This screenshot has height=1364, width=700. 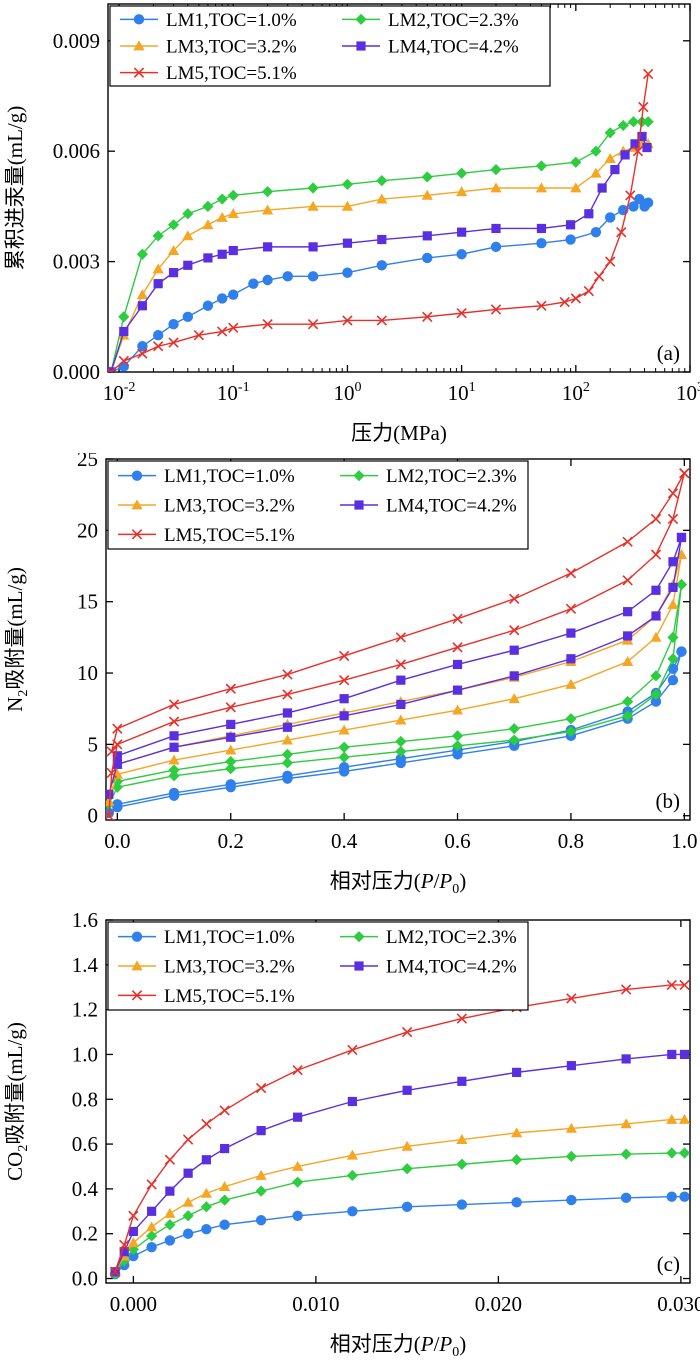 What do you see at coordinates (229, 967) in the screenshot?
I see `legend-label: LM3,TOC=3.2%` at bounding box center [229, 967].